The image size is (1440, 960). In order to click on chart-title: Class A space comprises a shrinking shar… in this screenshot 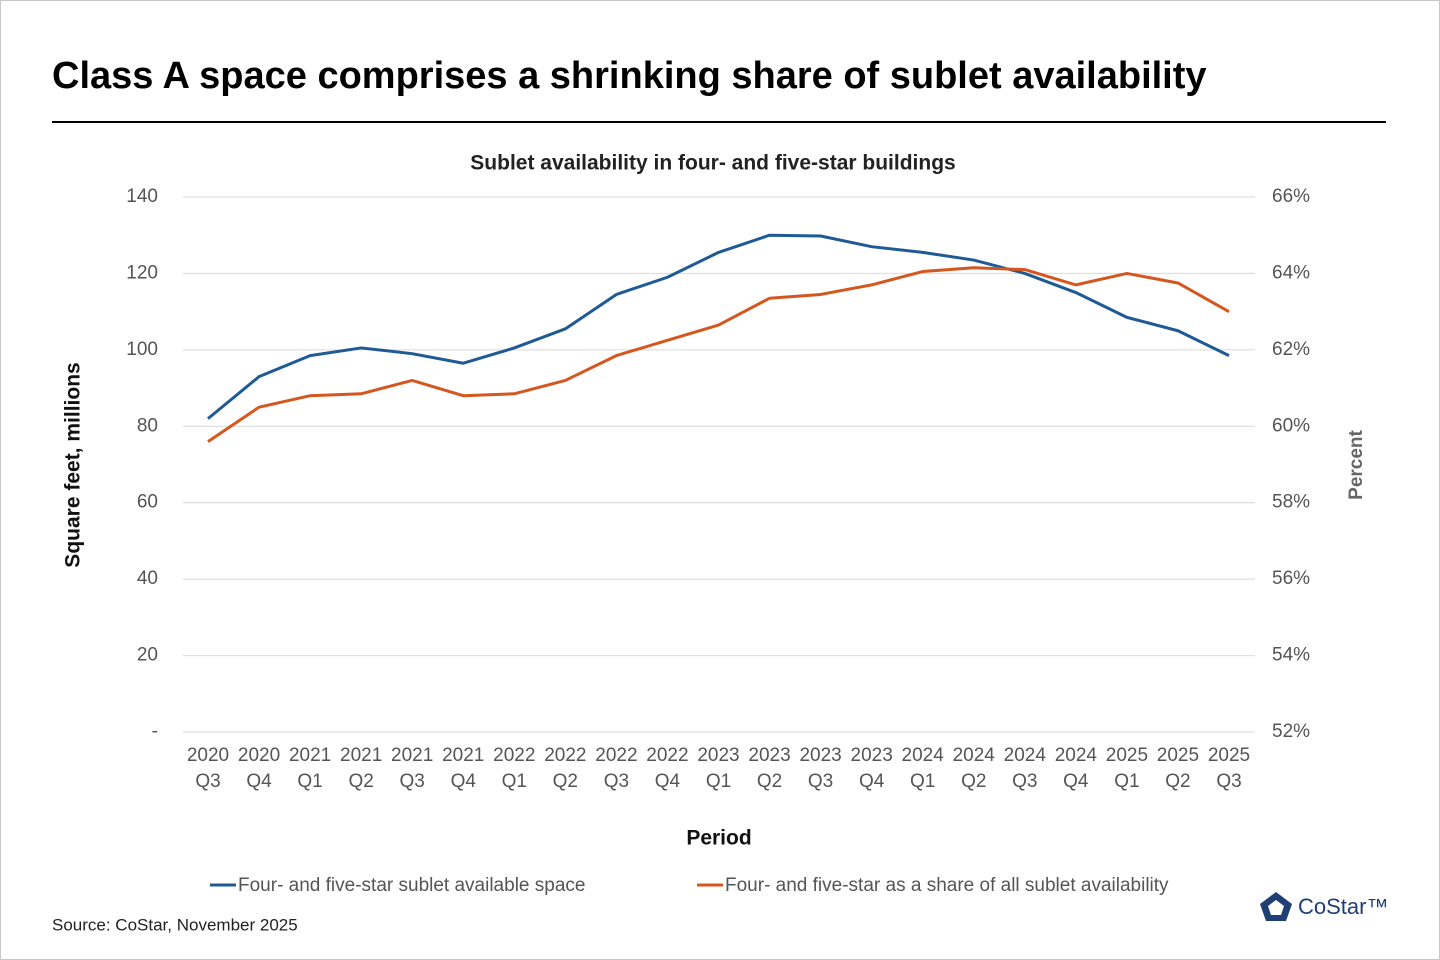, I will do `click(629, 76)`.